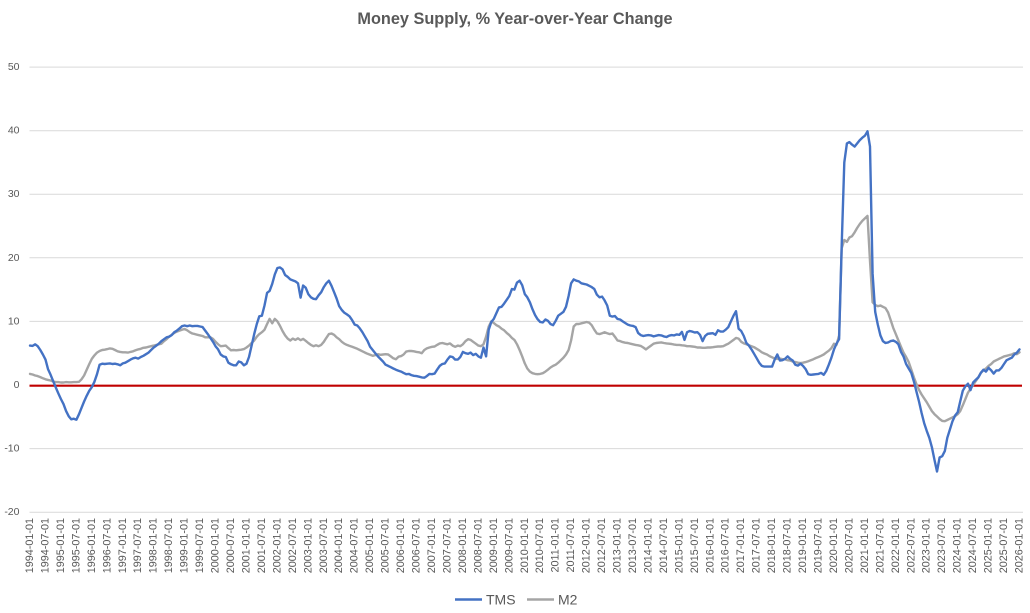  I want to click on svg-text: 2003-01-01, so click(308, 545).